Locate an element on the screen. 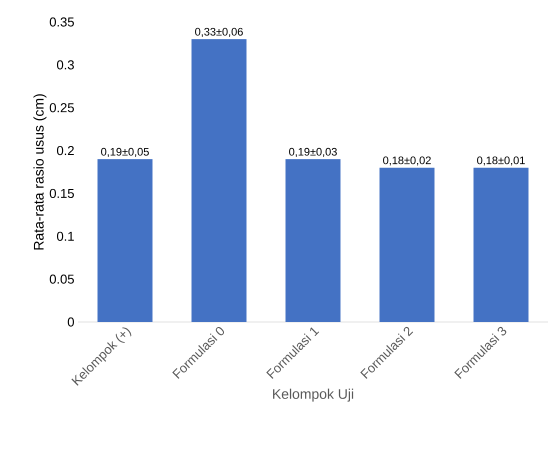 Image resolution: width=553 pixels, height=462 pixels. y-tick-label: 0.2 is located at coordinates (65, 151).